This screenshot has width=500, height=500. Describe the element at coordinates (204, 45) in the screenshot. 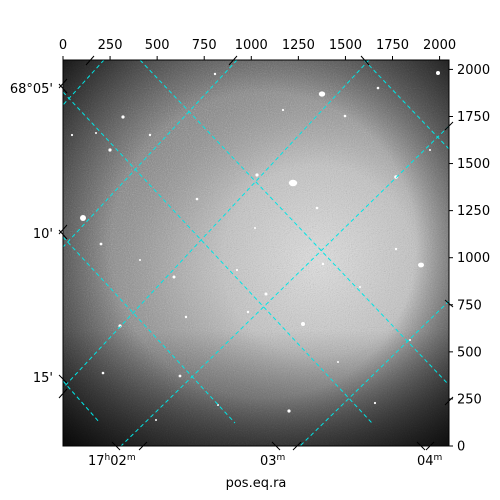

I see `x-tick-label: 750` at that location.